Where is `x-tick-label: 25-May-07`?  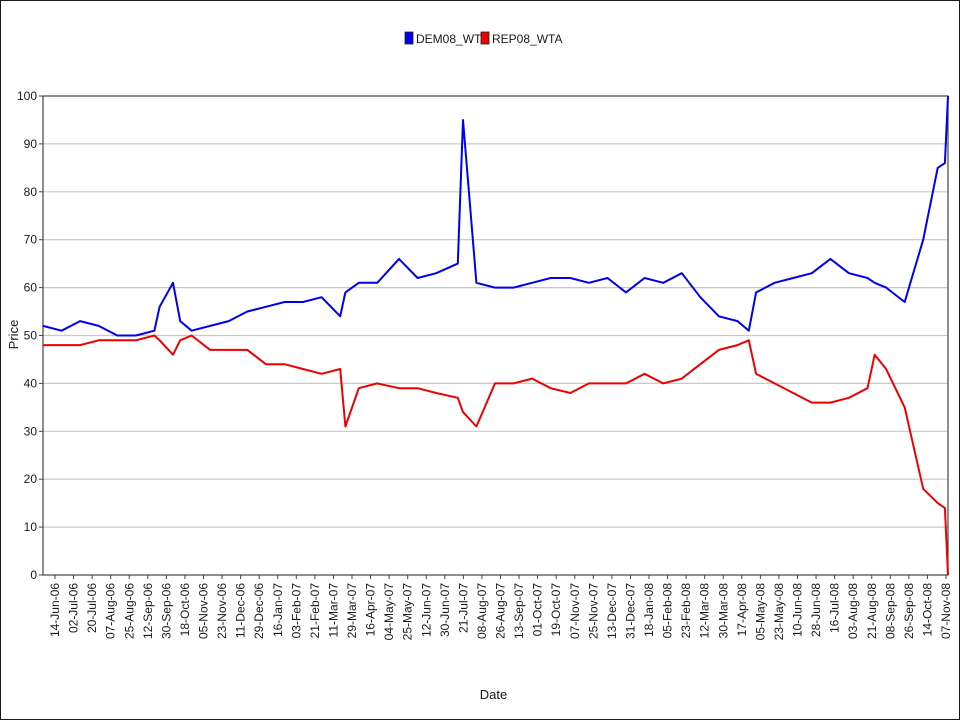 x-tick-label: 25-May-07 is located at coordinates (408, 612).